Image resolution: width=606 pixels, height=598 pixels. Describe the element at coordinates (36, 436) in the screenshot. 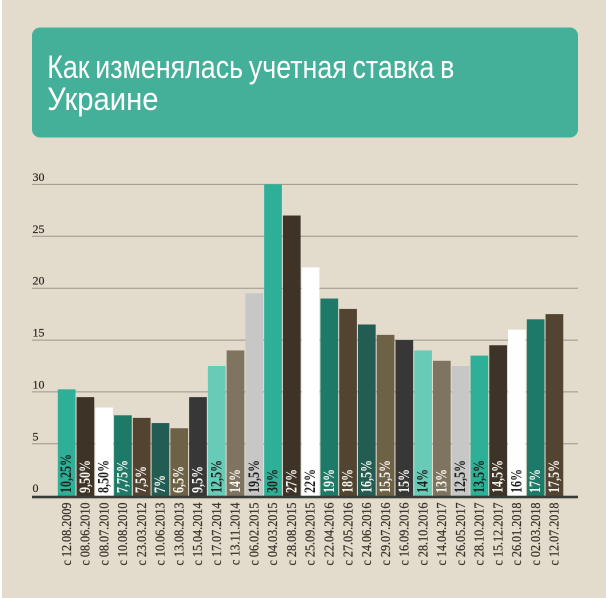

I see `svg-text: 5` at that location.